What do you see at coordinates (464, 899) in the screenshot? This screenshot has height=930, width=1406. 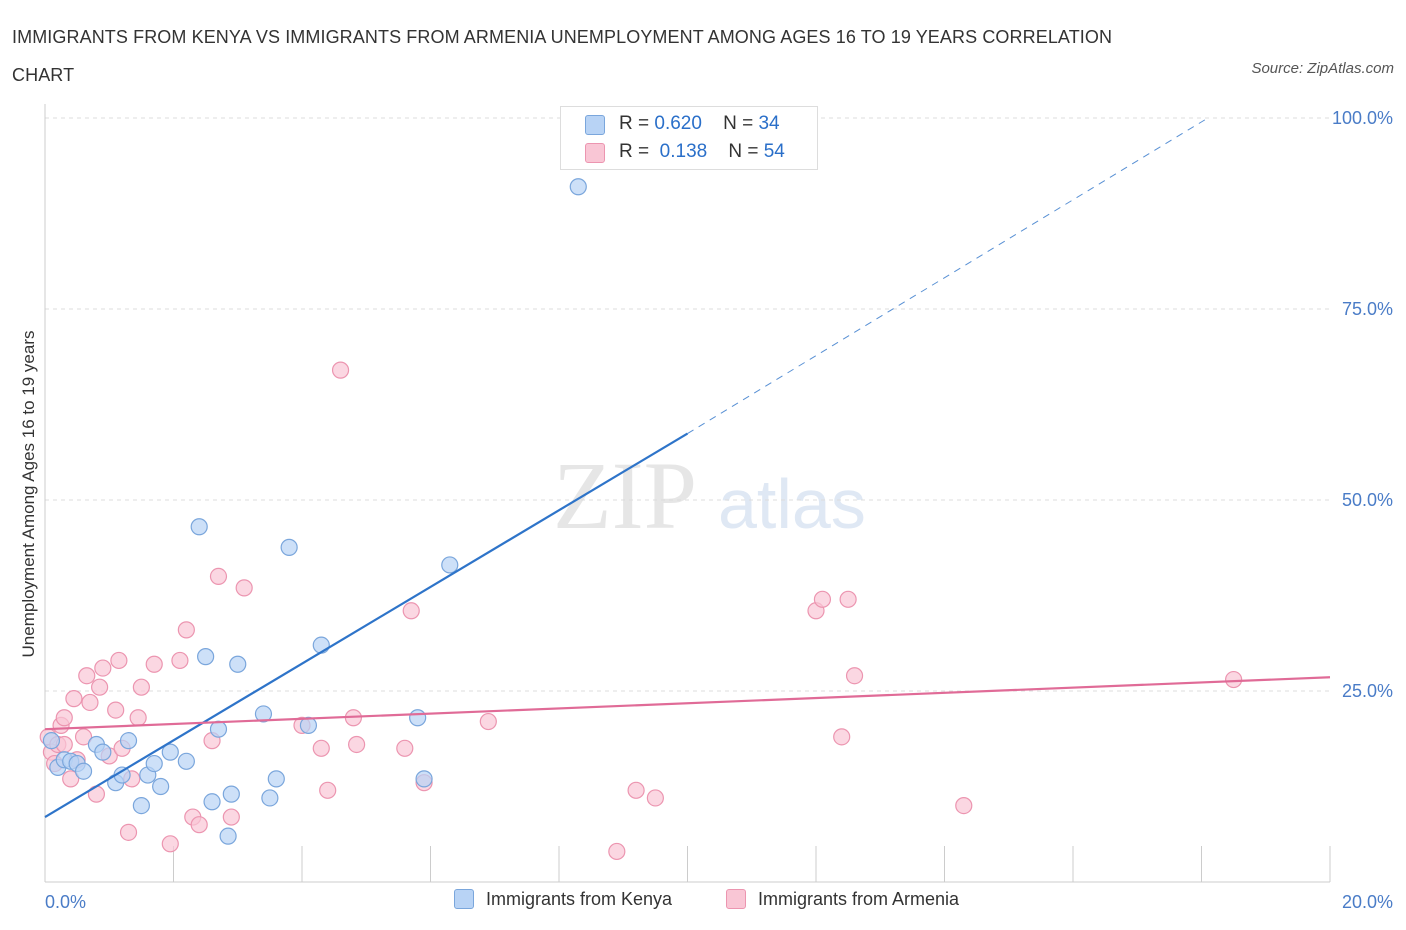 I see `kenya-legend-swatch` at bounding box center [464, 899].